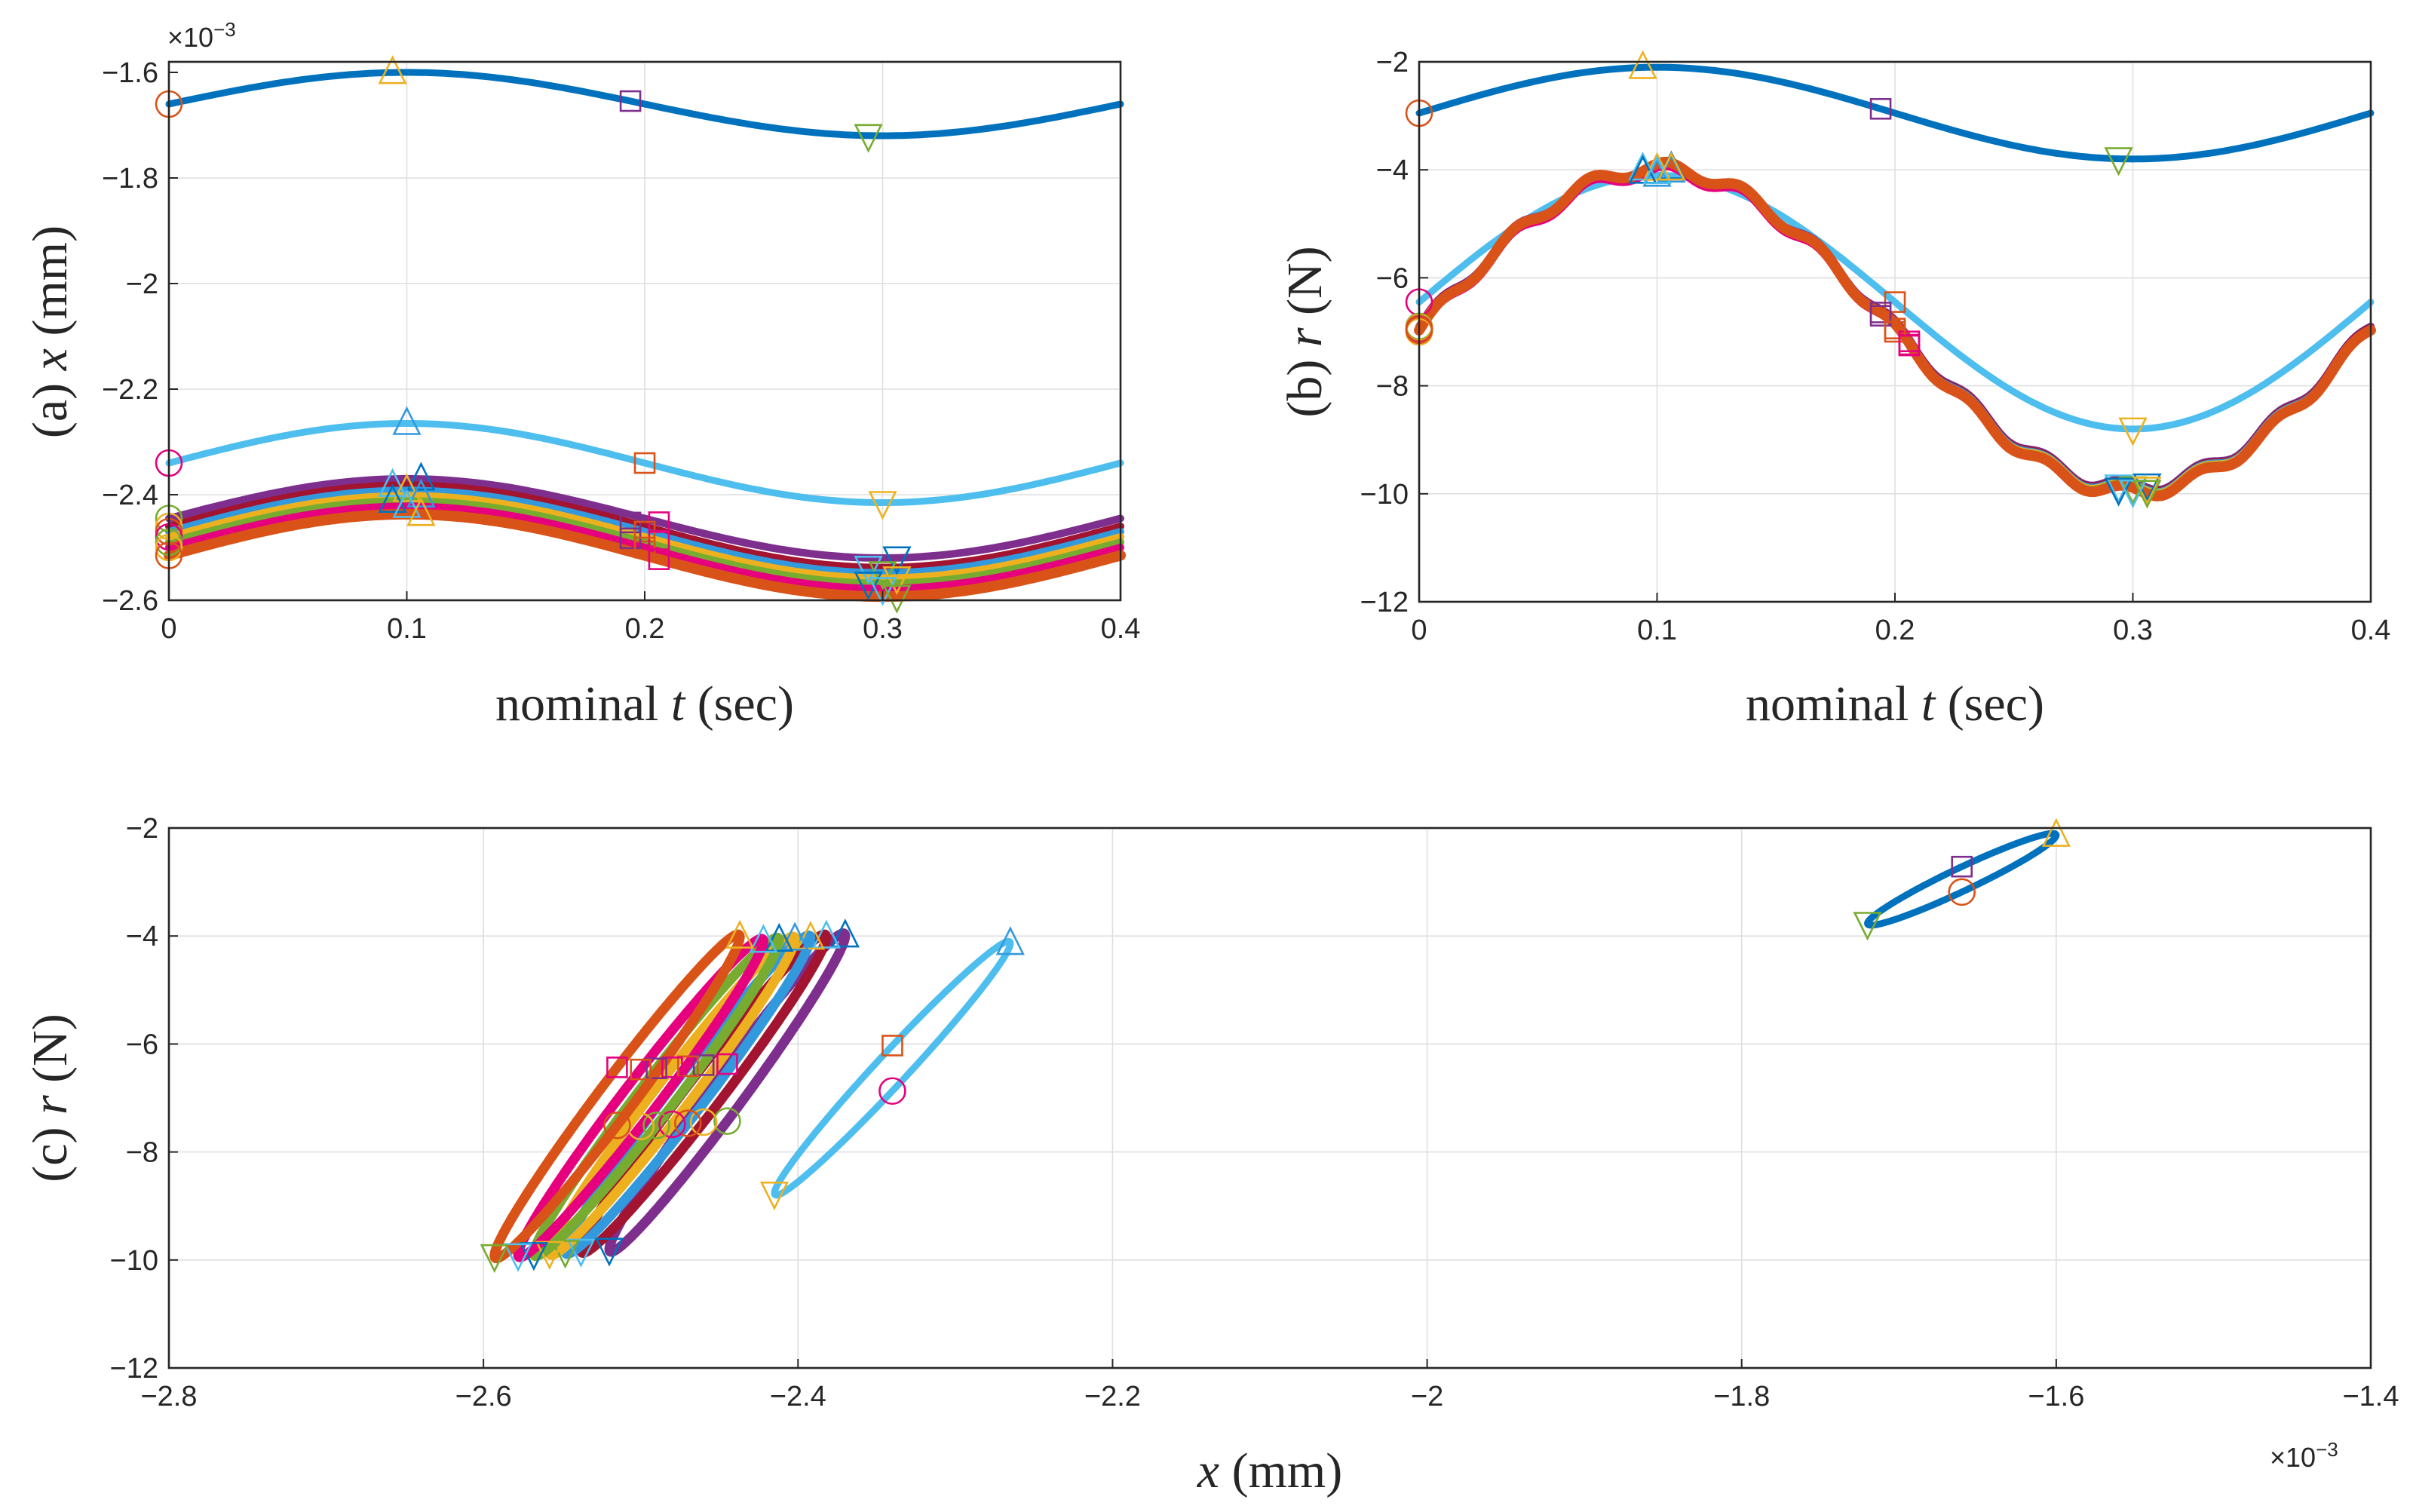  I want to click on x-tick-label: −2, so click(1427, 1396).